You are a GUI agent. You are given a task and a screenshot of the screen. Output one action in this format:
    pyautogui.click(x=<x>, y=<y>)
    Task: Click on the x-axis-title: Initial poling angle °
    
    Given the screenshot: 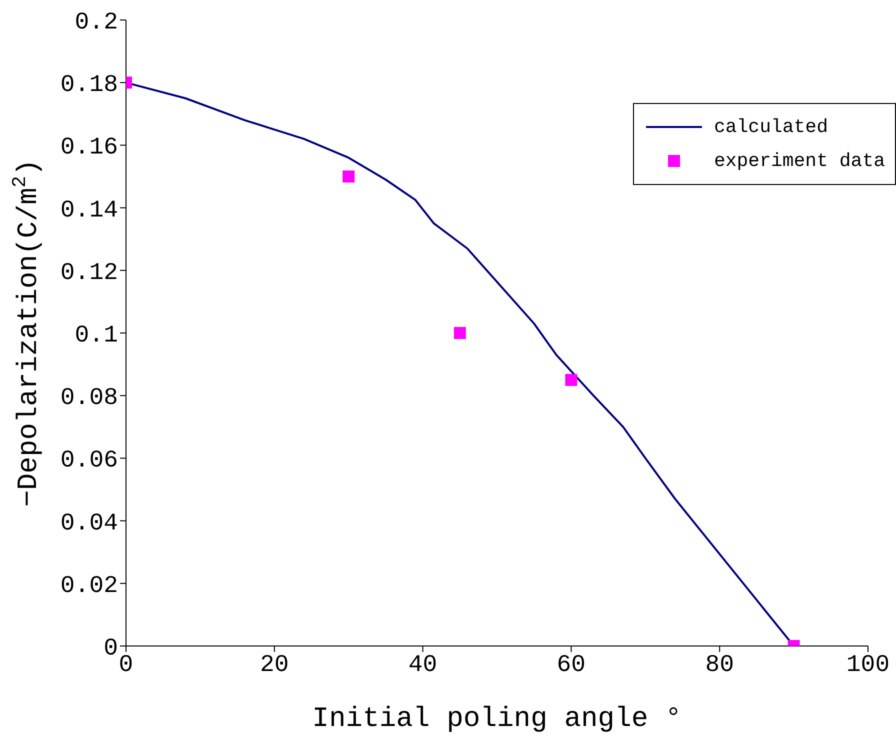 What is the action you would take?
    pyautogui.click(x=497, y=719)
    